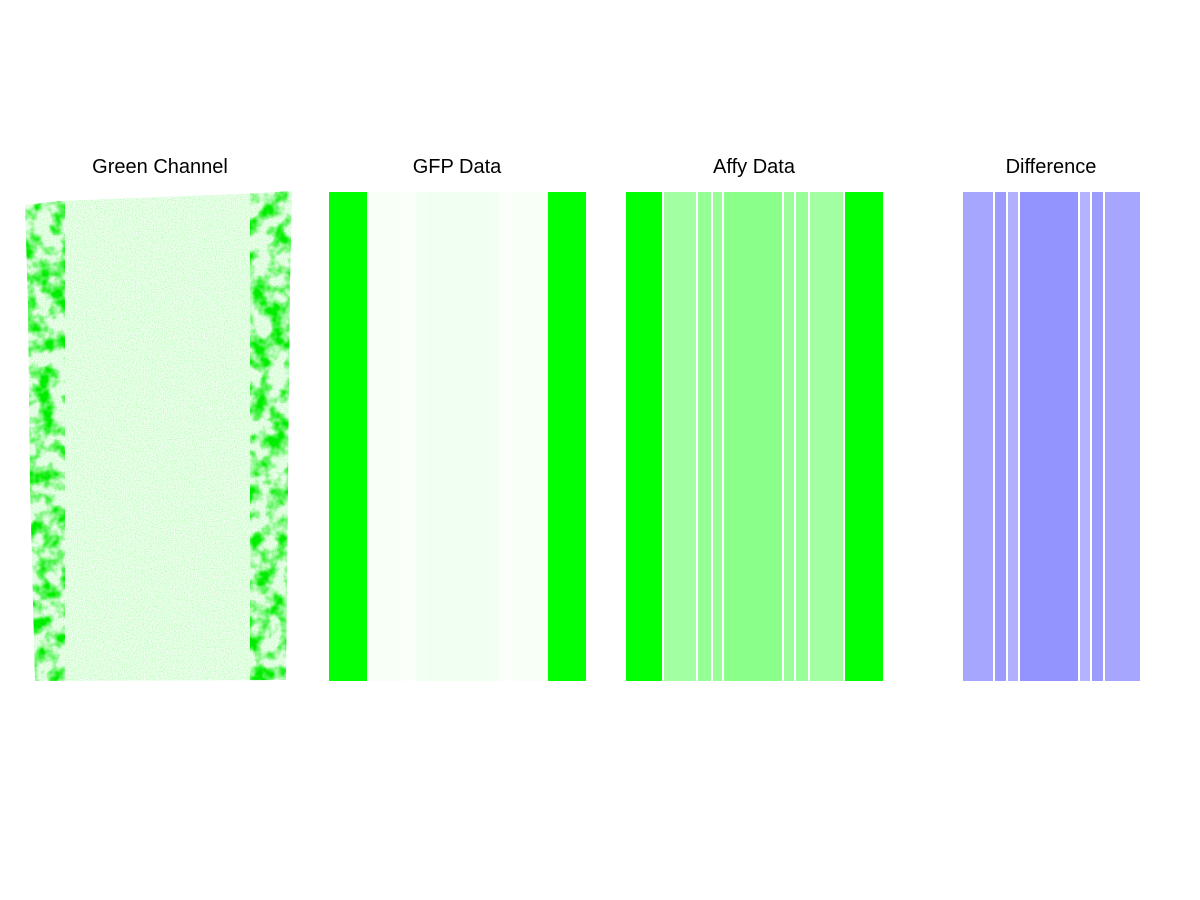 The height and width of the screenshot is (900, 1200). I want to click on affy-data-title: Affy Data, so click(754, 167).